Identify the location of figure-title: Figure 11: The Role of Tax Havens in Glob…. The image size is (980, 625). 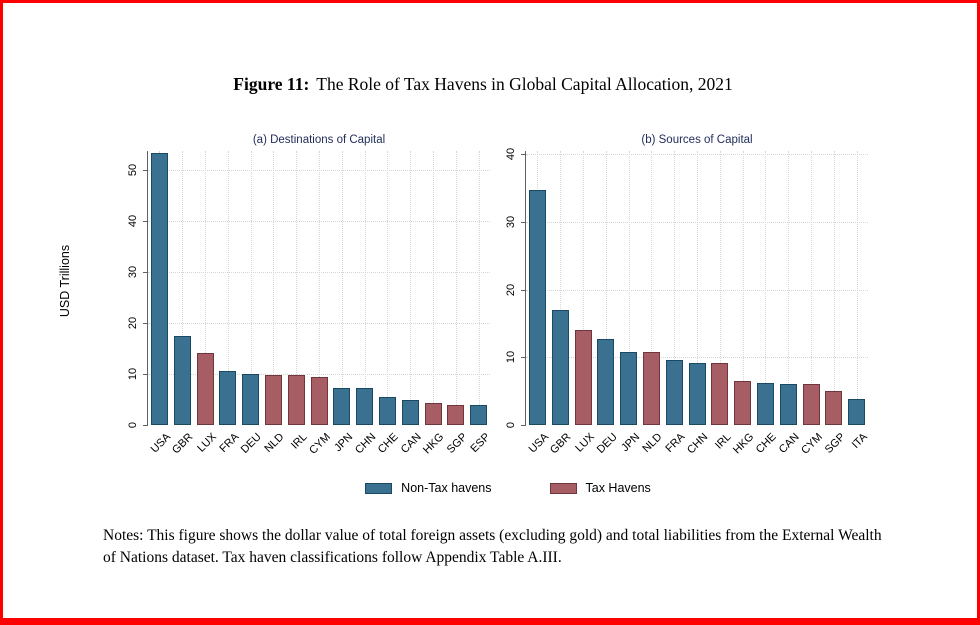
(483, 84).